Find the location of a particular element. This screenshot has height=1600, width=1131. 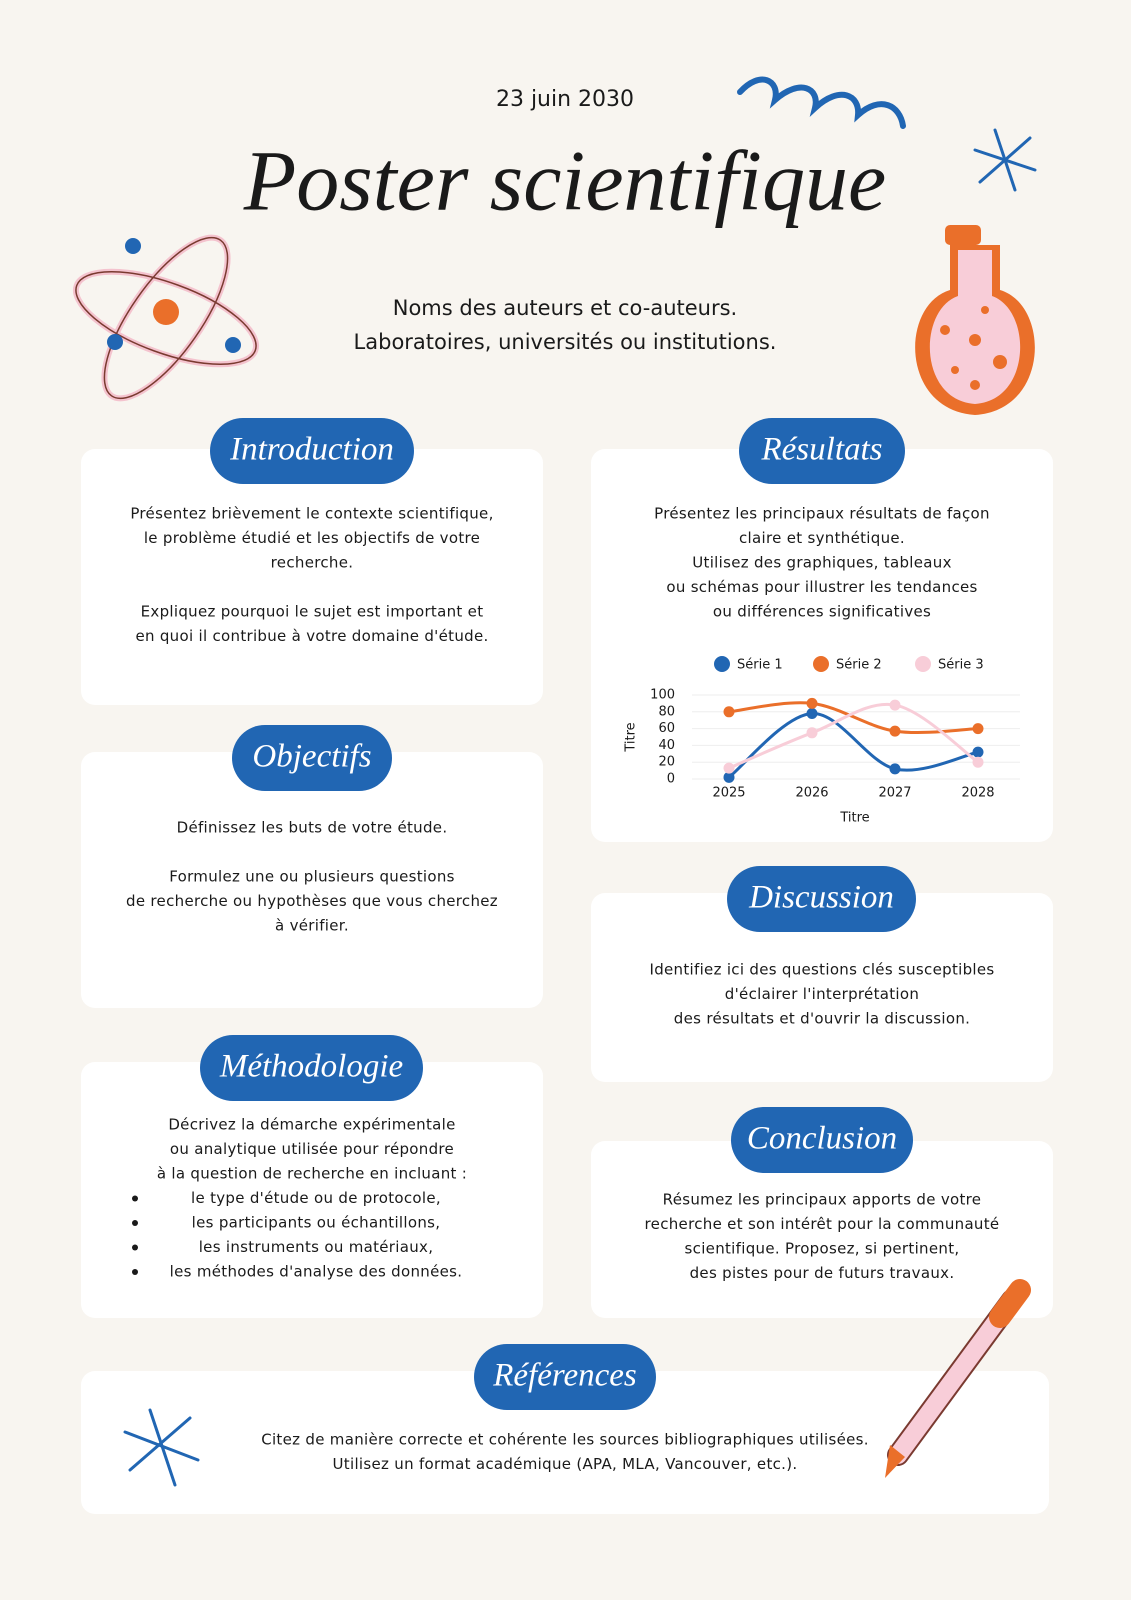

x-tick-label: 2026 is located at coordinates (811, 793).